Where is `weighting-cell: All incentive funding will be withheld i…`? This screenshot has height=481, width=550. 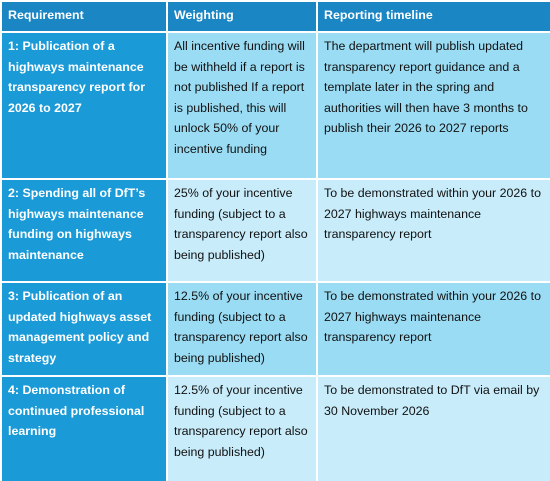 weighting-cell: All incentive funding will be withheld i… is located at coordinates (242, 105).